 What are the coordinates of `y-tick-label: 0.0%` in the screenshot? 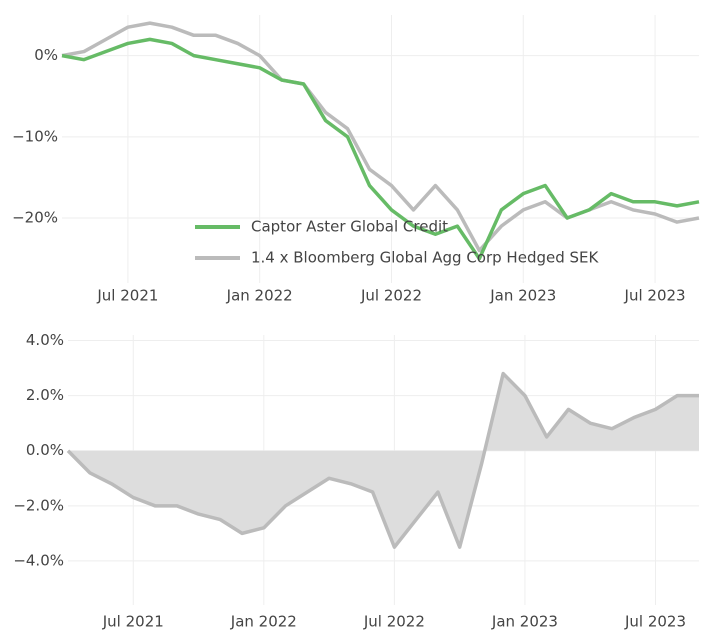 It's located at (45, 450).